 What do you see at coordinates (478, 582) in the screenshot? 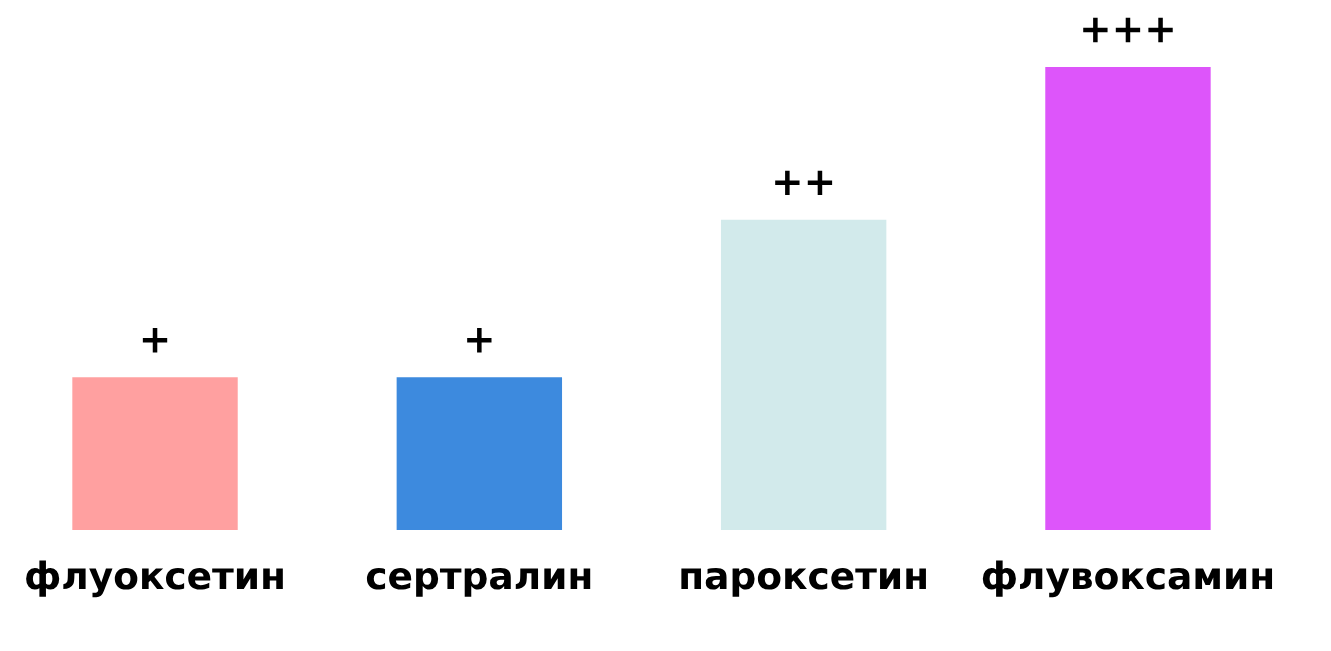
I see `x-tick-label: сертралин` at bounding box center [478, 582].